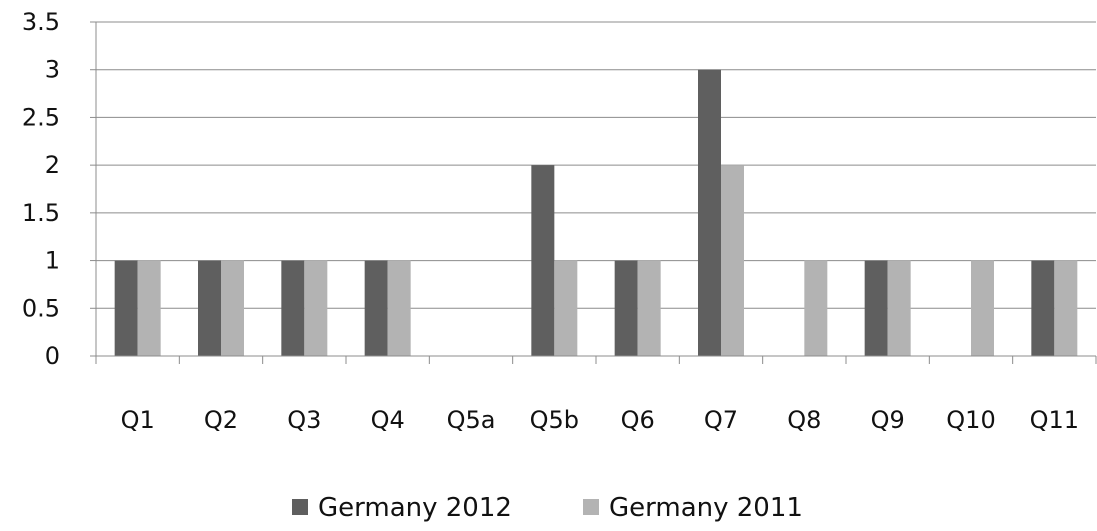 The image size is (1097, 531). Describe the element at coordinates (554, 420) in the screenshot. I see `x-tick-label: Q5b` at that location.